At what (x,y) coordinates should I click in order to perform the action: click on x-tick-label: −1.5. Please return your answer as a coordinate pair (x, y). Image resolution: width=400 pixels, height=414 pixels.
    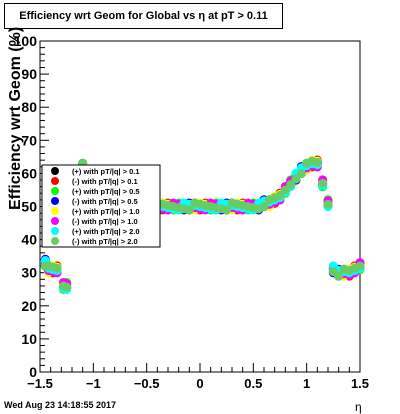
    Looking at the image, I should click on (40, 383).